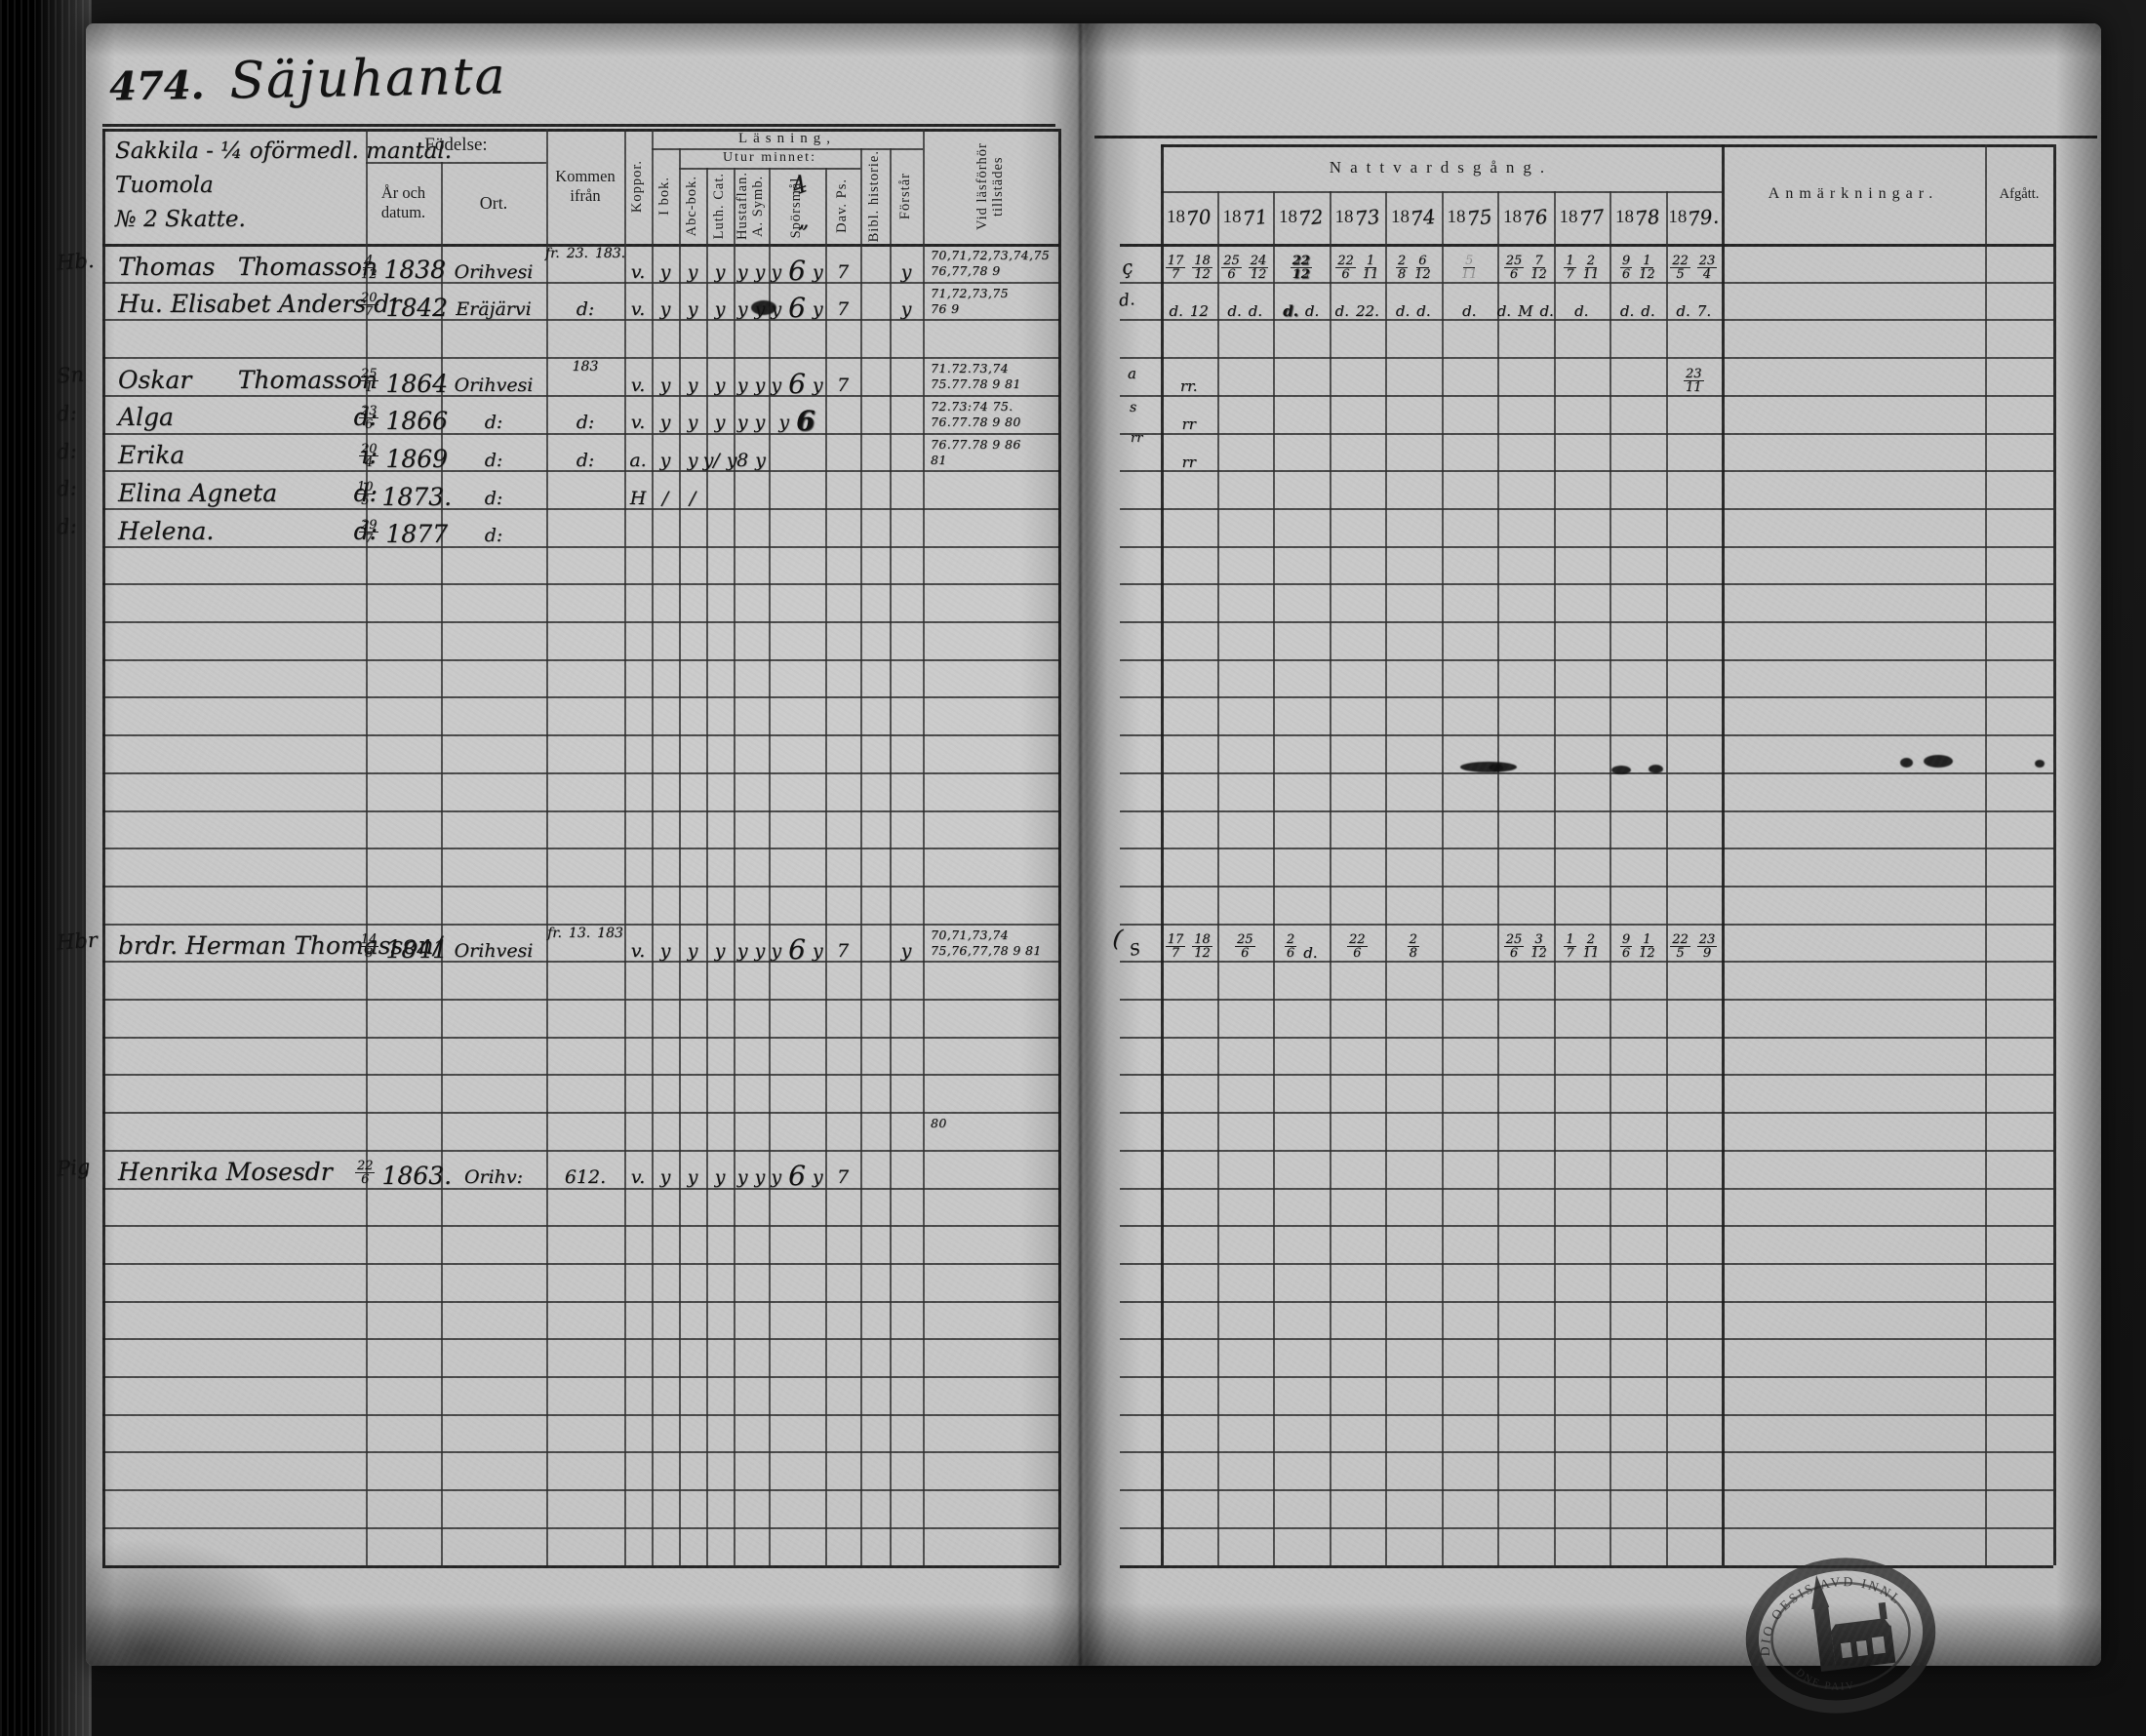  What do you see at coordinates (1694, 217) in the screenshot?
I see `header-year: 18 79.` at bounding box center [1694, 217].